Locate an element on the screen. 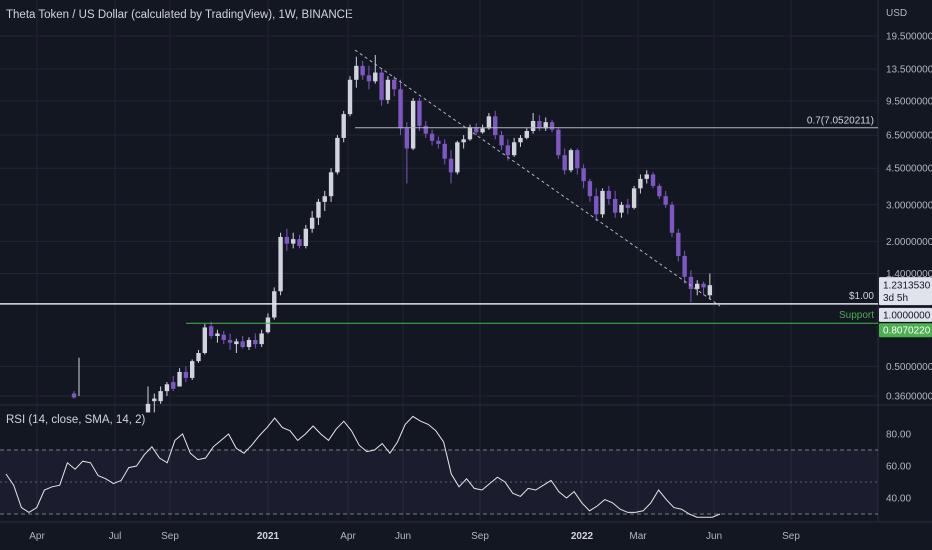 The height and width of the screenshot is (550, 932). rsi-tick-label: 80.00 is located at coordinates (898, 435).